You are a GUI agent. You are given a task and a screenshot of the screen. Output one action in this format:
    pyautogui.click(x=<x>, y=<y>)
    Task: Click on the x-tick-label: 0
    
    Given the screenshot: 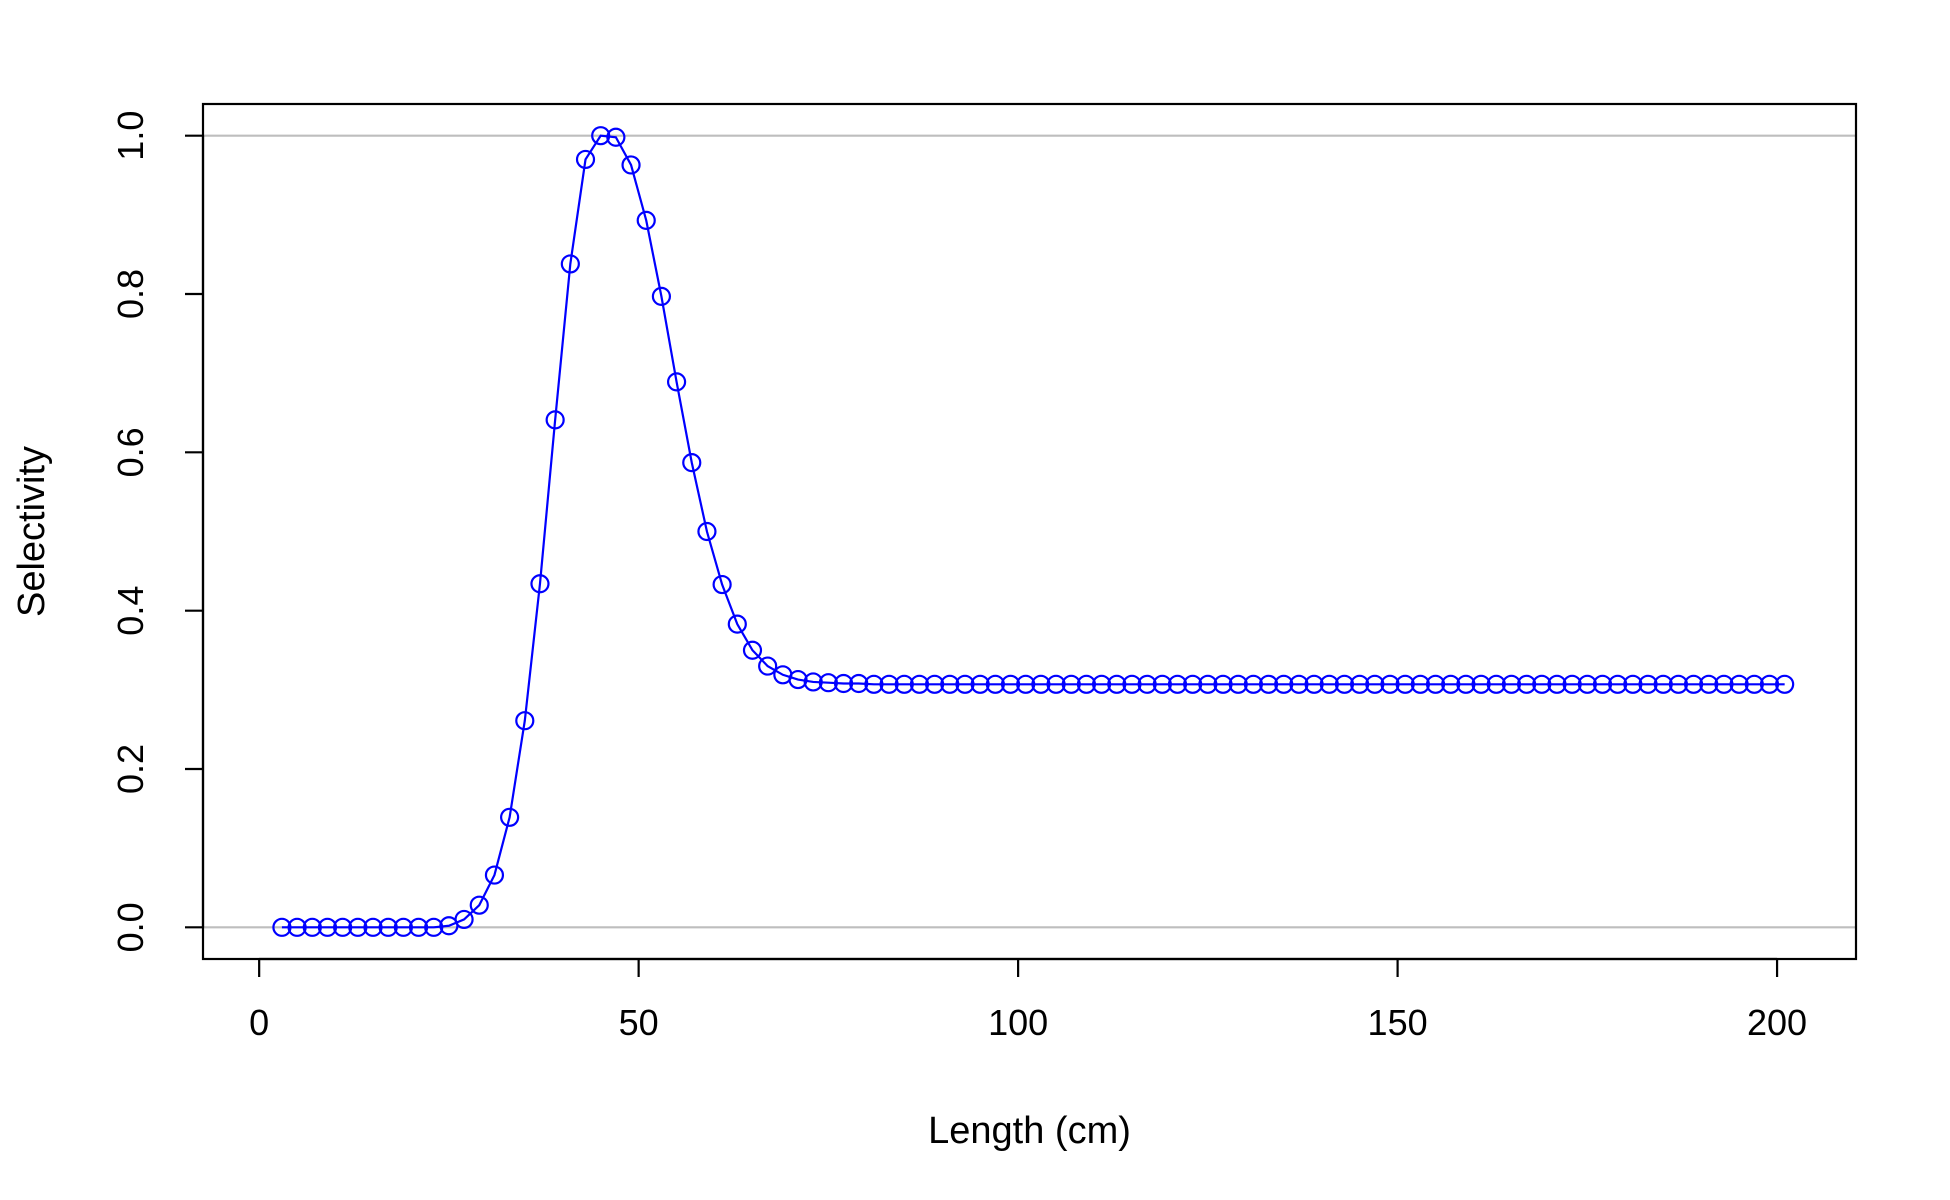 What is the action you would take?
    pyautogui.click(x=259, y=1022)
    